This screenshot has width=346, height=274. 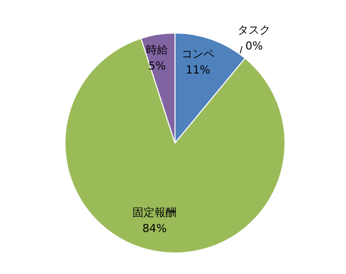 I want to click on data-label: 84%, so click(x=154, y=229).